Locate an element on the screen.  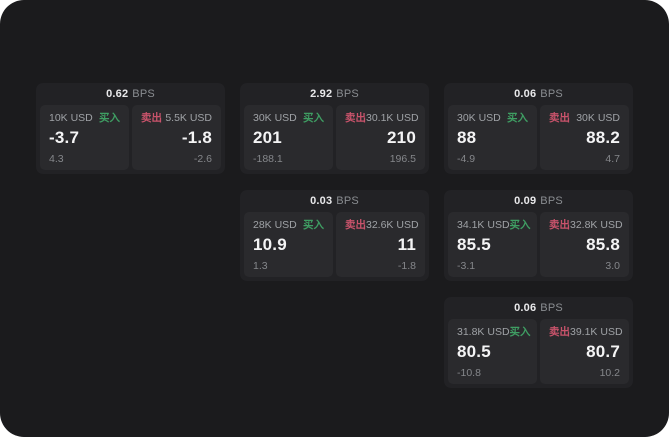
buy-panel: 30K USD 买入 88 -4.9 is located at coordinates (492, 137).